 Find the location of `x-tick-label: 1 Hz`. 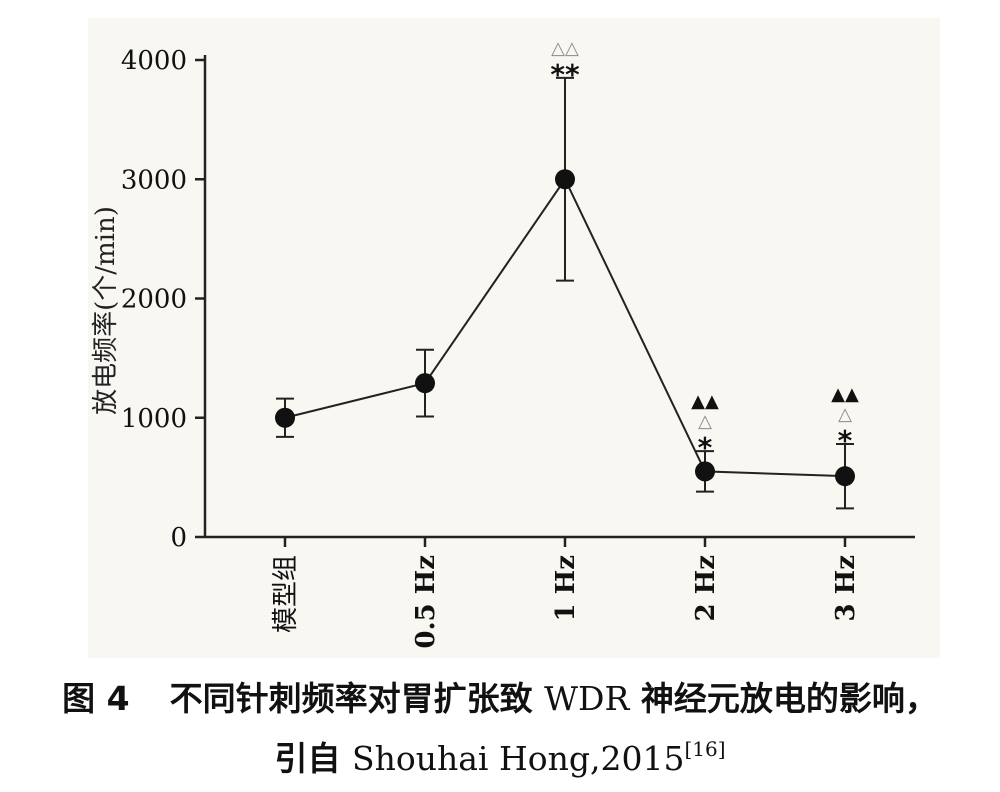

x-tick-label: 1 Hz is located at coordinates (566, 588).